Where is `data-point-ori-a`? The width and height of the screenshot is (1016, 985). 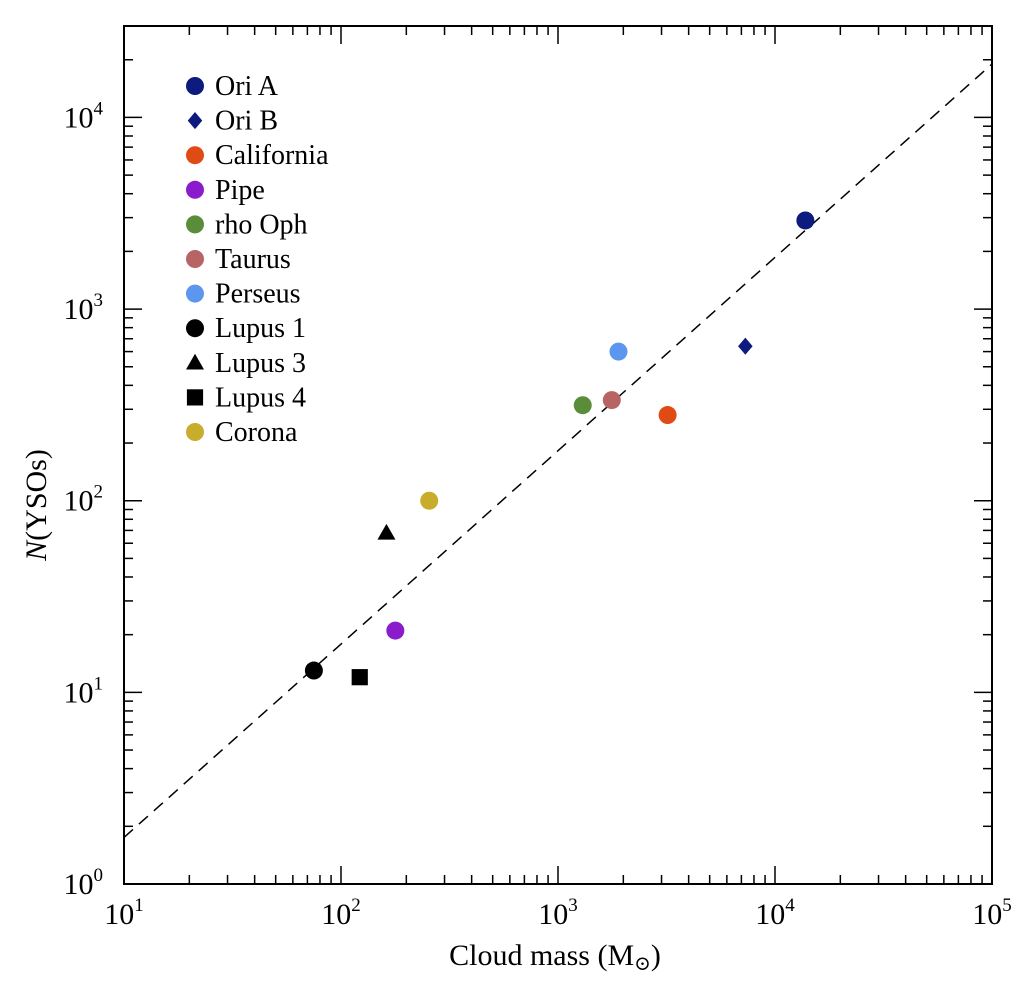 data-point-ori-a is located at coordinates (805, 220).